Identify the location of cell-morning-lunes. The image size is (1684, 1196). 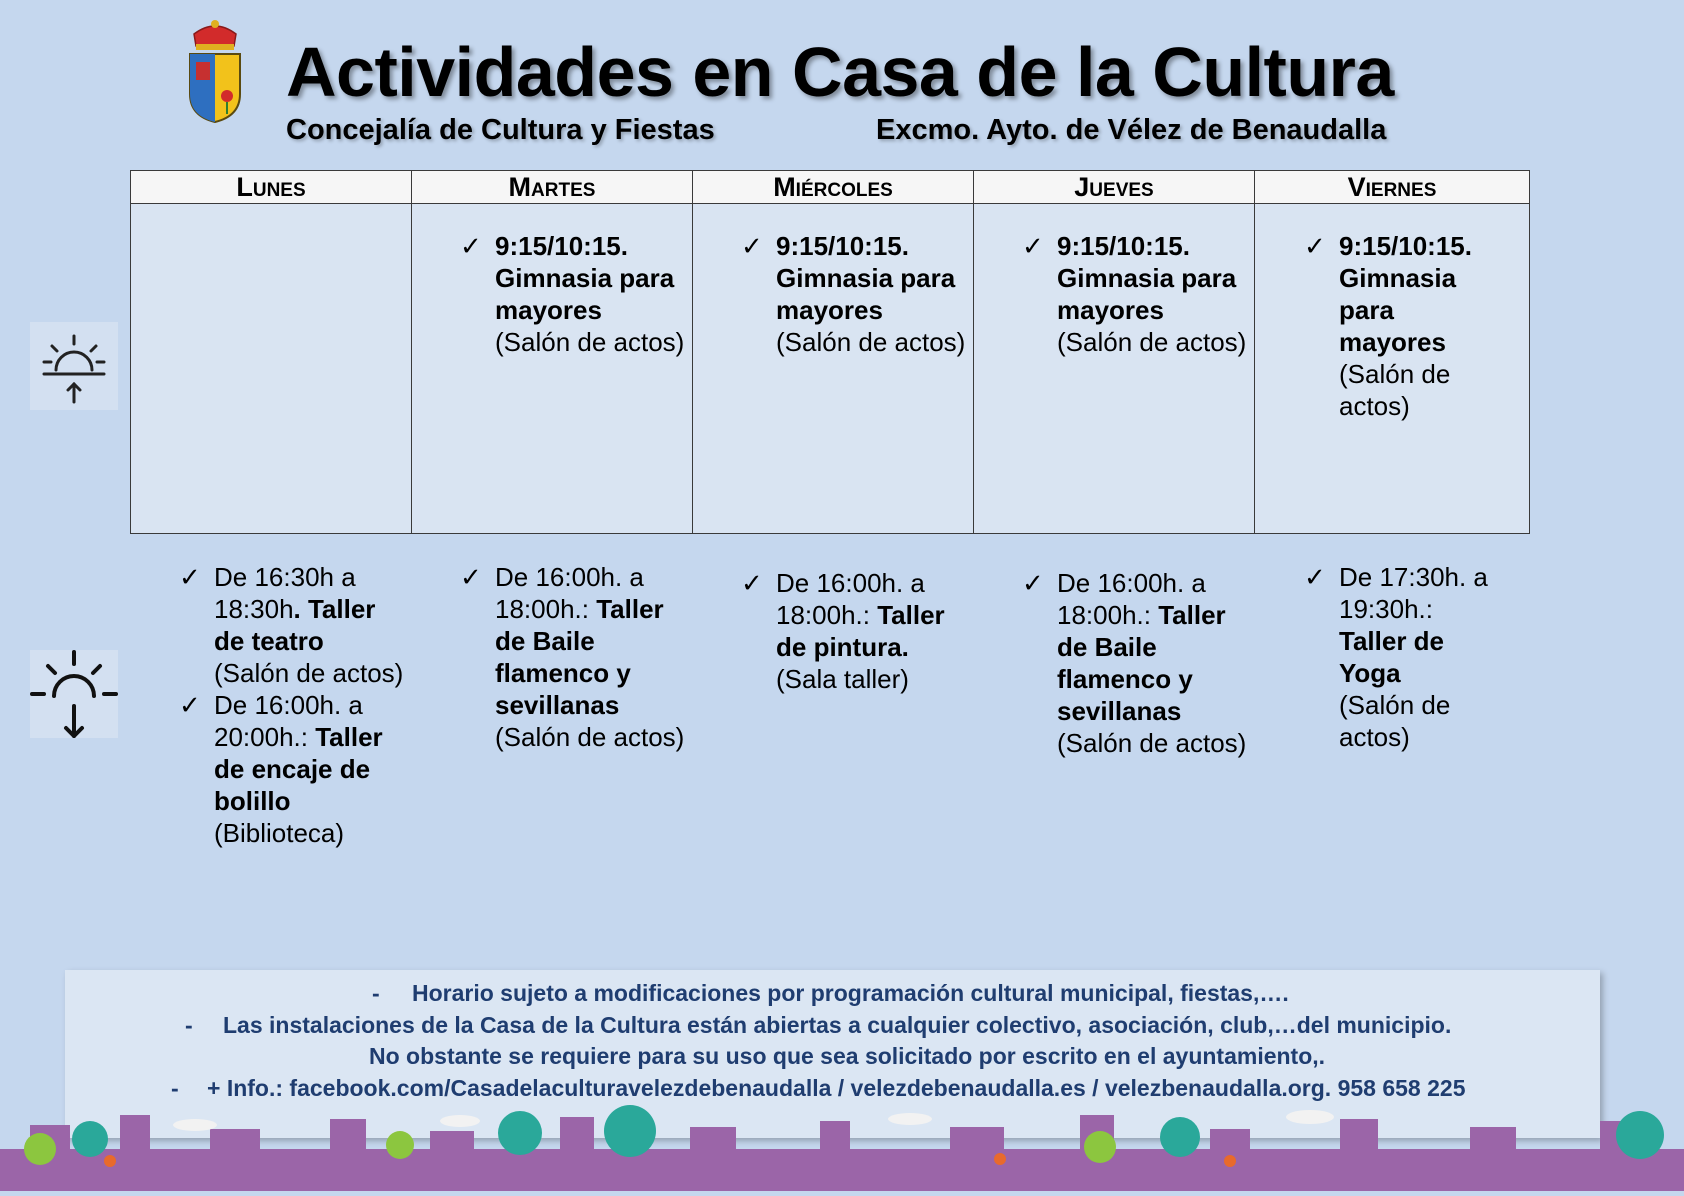
(271, 368).